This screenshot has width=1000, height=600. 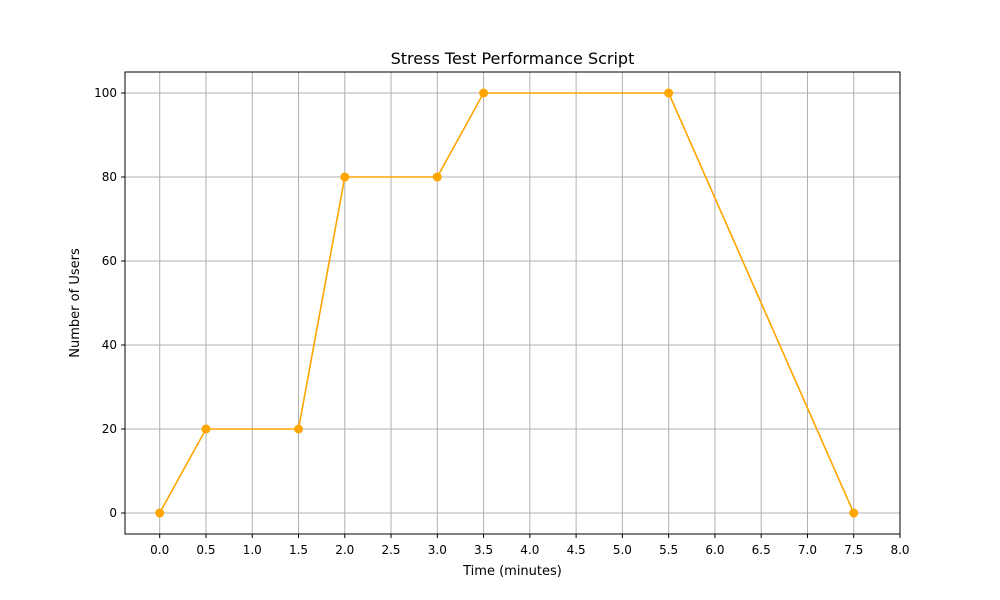 What do you see at coordinates (529, 550) in the screenshot?
I see `x-tick-label: 4.0` at bounding box center [529, 550].